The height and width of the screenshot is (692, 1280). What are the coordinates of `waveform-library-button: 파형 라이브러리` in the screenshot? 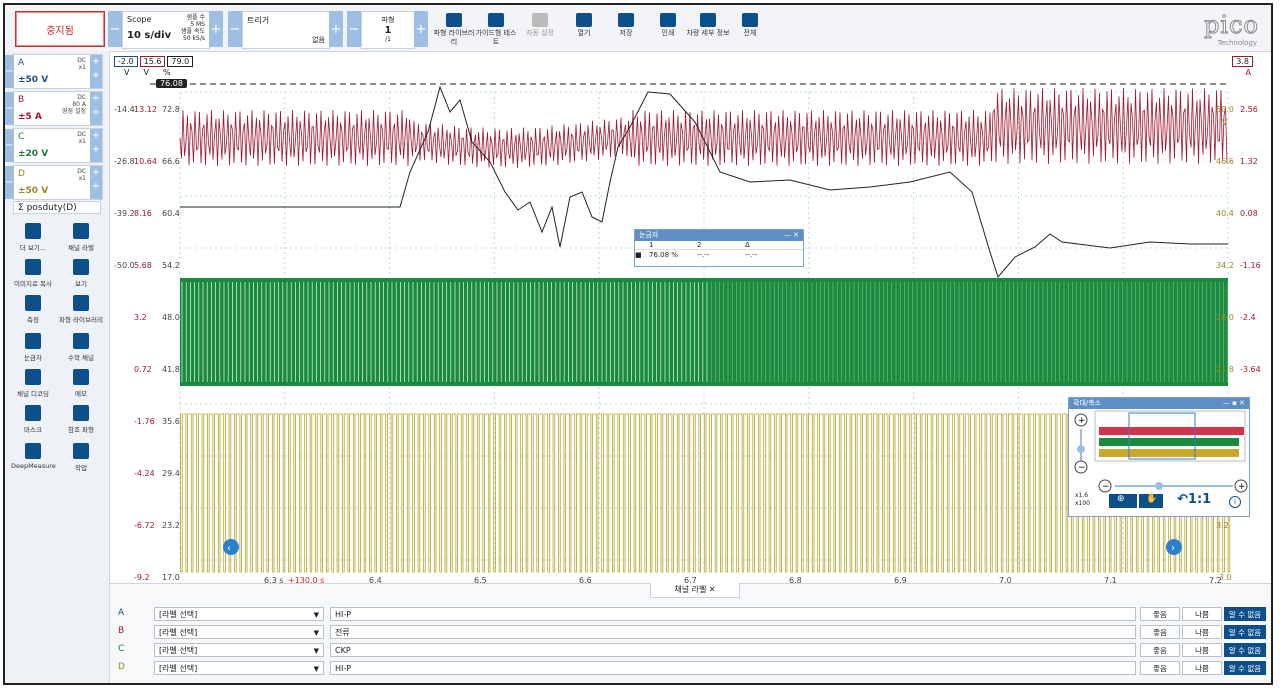 It's located at (81, 309).